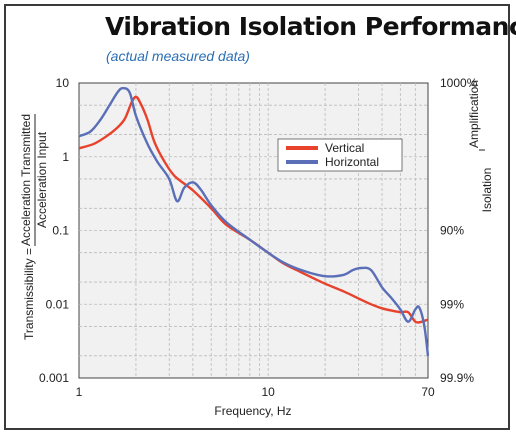 This screenshot has width=516, height=436. Describe the element at coordinates (452, 231) in the screenshot. I see `right-tick-label: 90%` at that location.